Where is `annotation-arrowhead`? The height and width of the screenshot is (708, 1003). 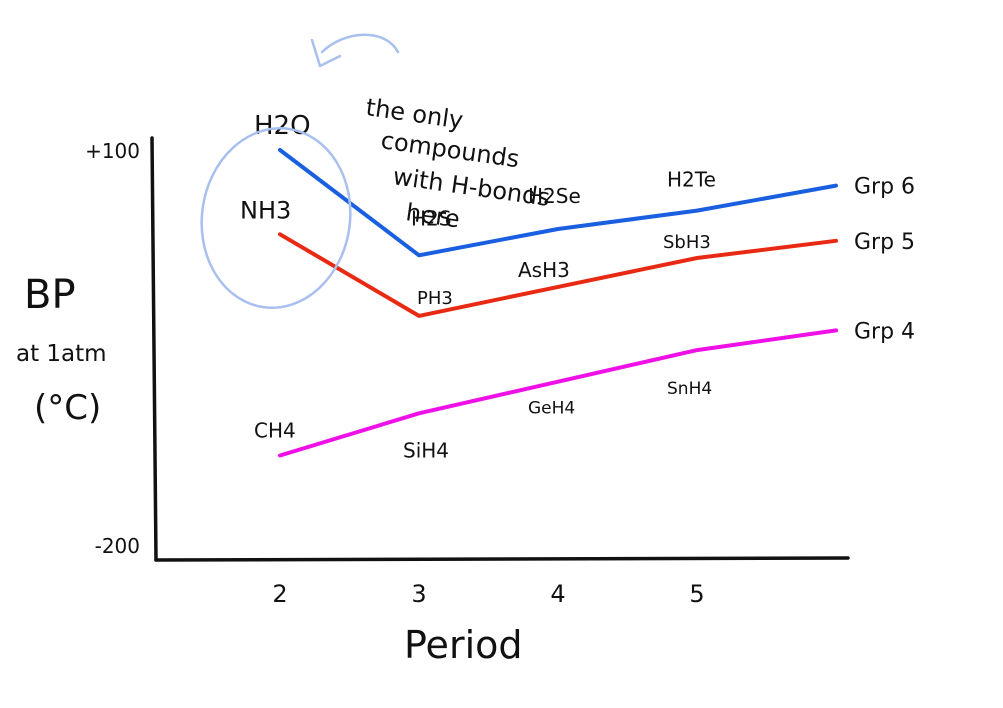
annotation-arrowhead is located at coordinates (326, 53).